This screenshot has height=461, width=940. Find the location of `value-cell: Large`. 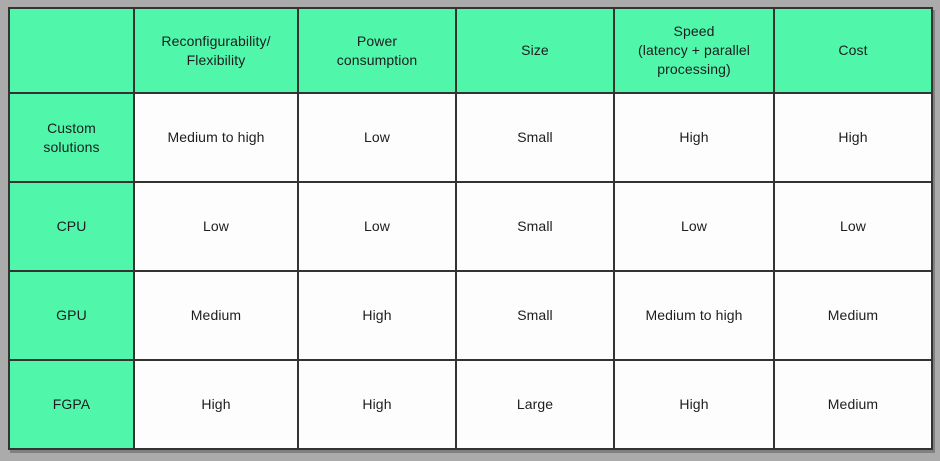

value-cell: Large is located at coordinates (535, 404).